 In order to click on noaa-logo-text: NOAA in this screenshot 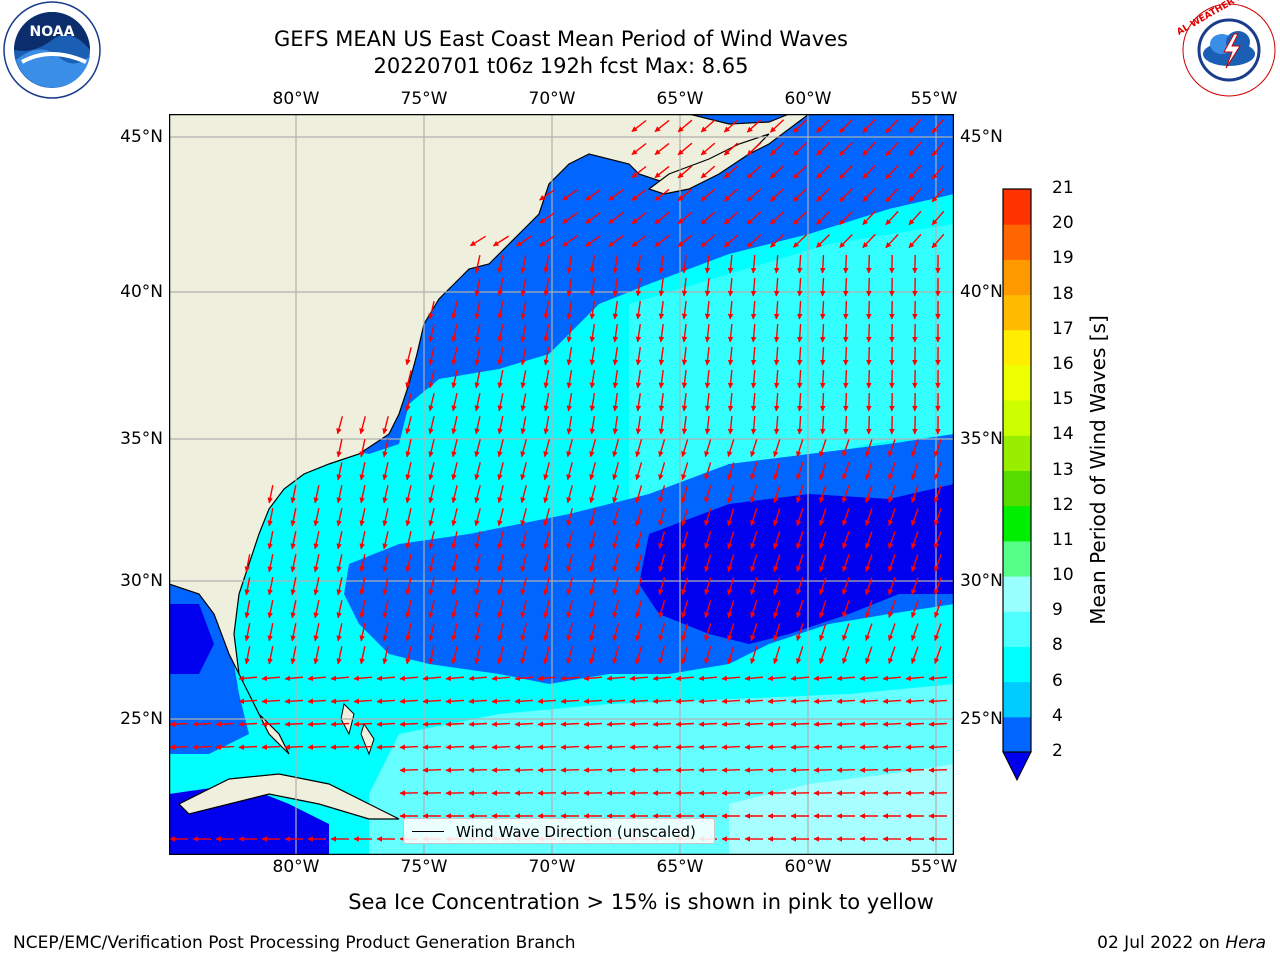, I will do `click(52, 32)`.